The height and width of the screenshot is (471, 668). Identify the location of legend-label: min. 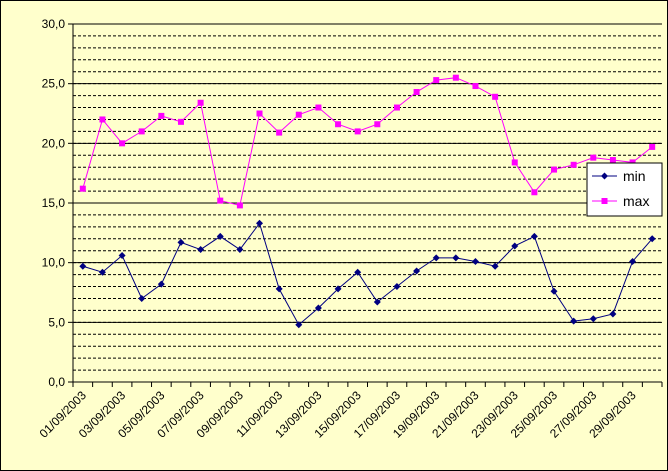
(634, 176).